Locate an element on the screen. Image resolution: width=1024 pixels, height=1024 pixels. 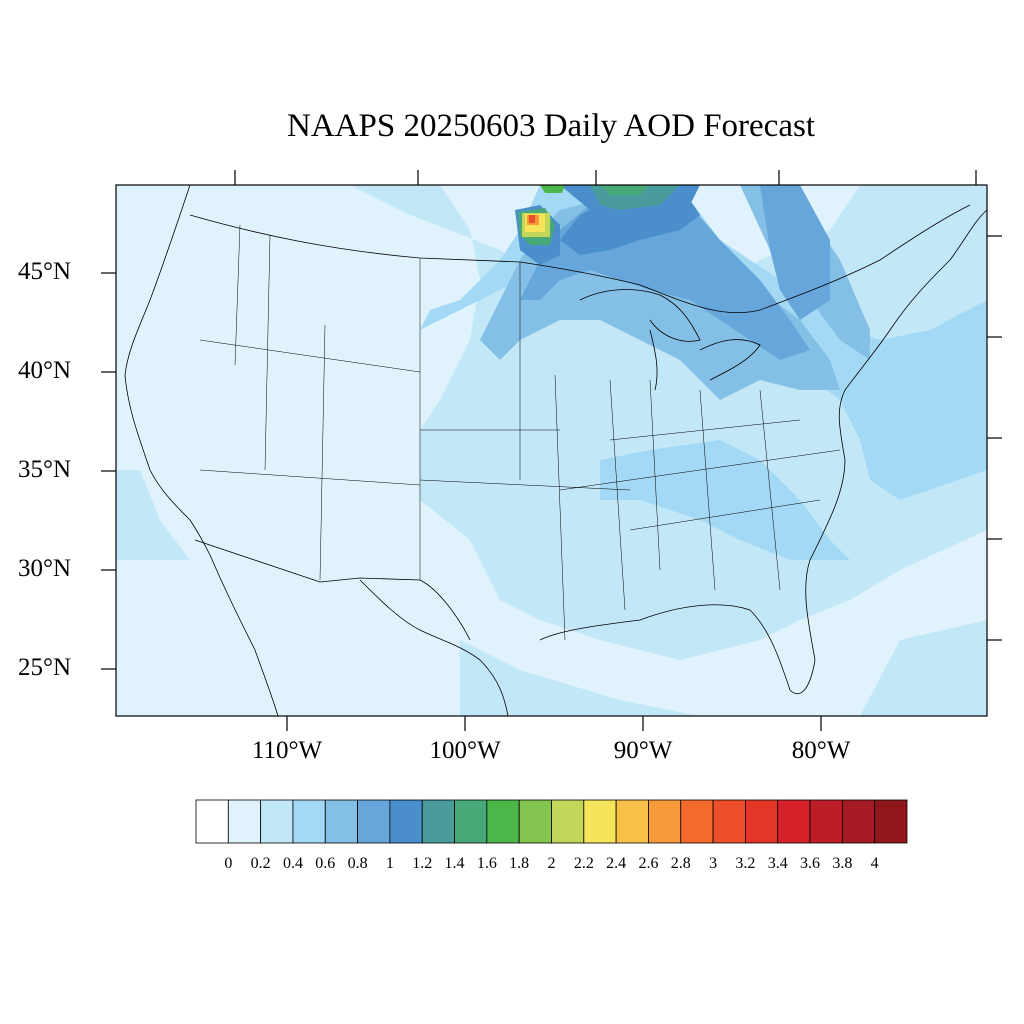
colorbar-tick-label: 0.2 is located at coordinates (260, 863).